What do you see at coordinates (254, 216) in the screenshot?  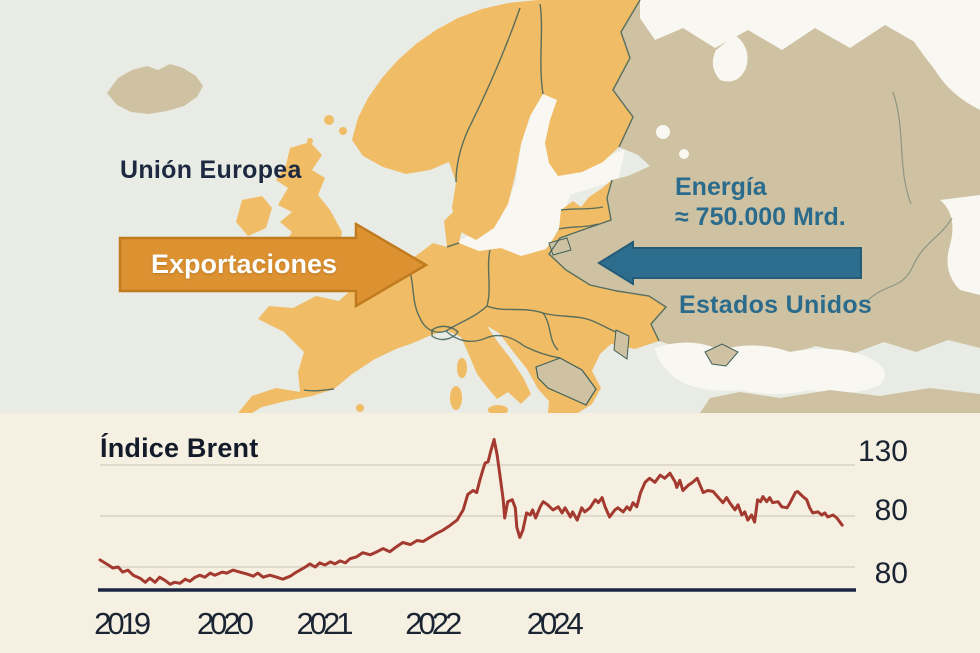 I see `ireland-landmass` at bounding box center [254, 216].